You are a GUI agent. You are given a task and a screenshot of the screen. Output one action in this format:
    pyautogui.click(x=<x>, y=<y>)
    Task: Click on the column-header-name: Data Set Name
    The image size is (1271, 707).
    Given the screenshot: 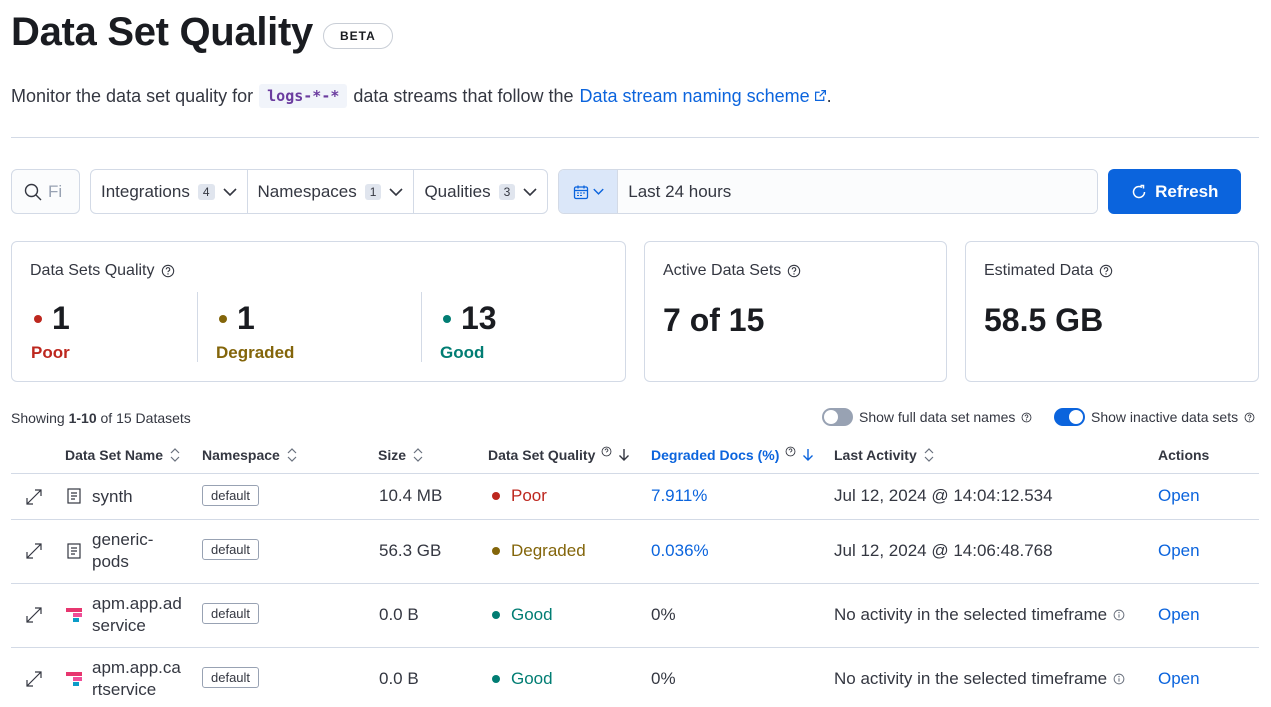 What is the action you would take?
    pyautogui.click(x=123, y=455)
    